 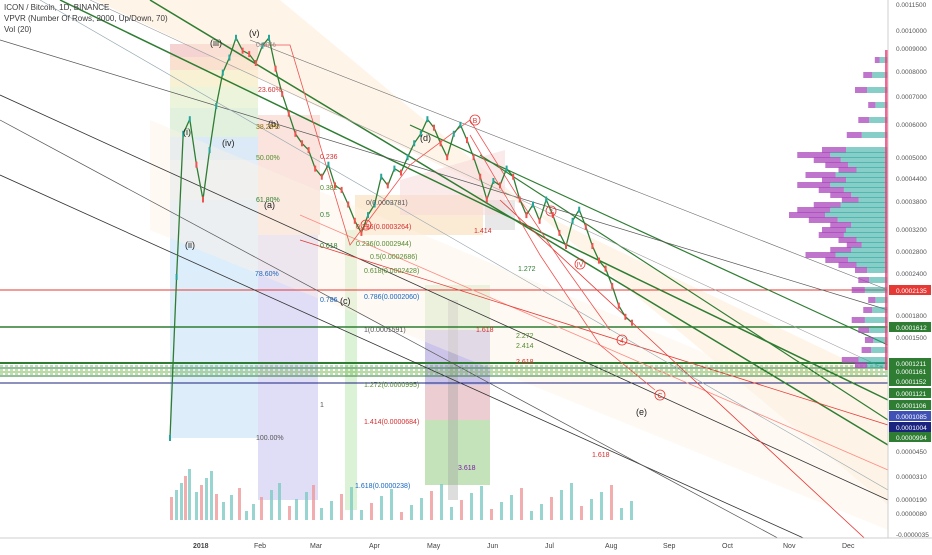 What do you see at coordinates (911, 49) in the screenshot?
I see `y-tick-label: 0.0009000` at bounding box center [911, 49].